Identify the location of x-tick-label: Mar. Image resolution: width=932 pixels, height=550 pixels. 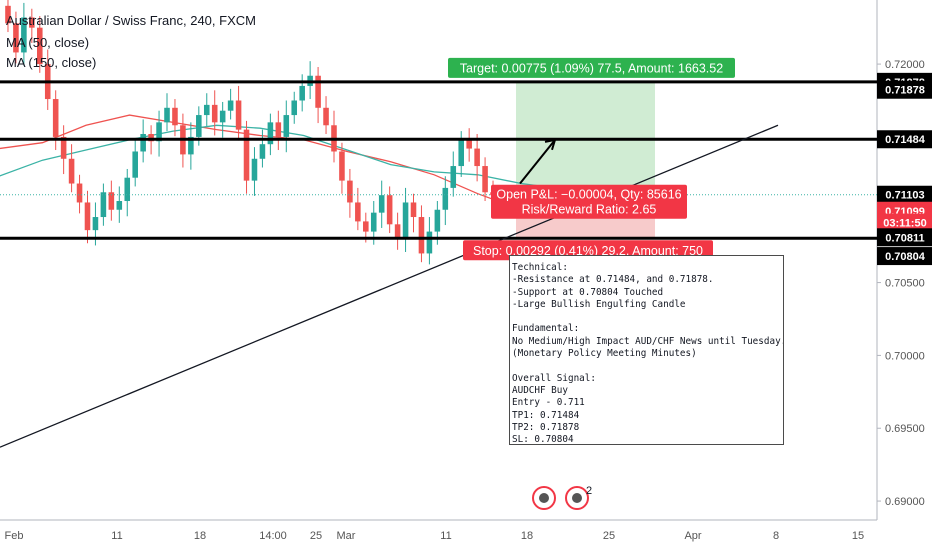
(346, 536).